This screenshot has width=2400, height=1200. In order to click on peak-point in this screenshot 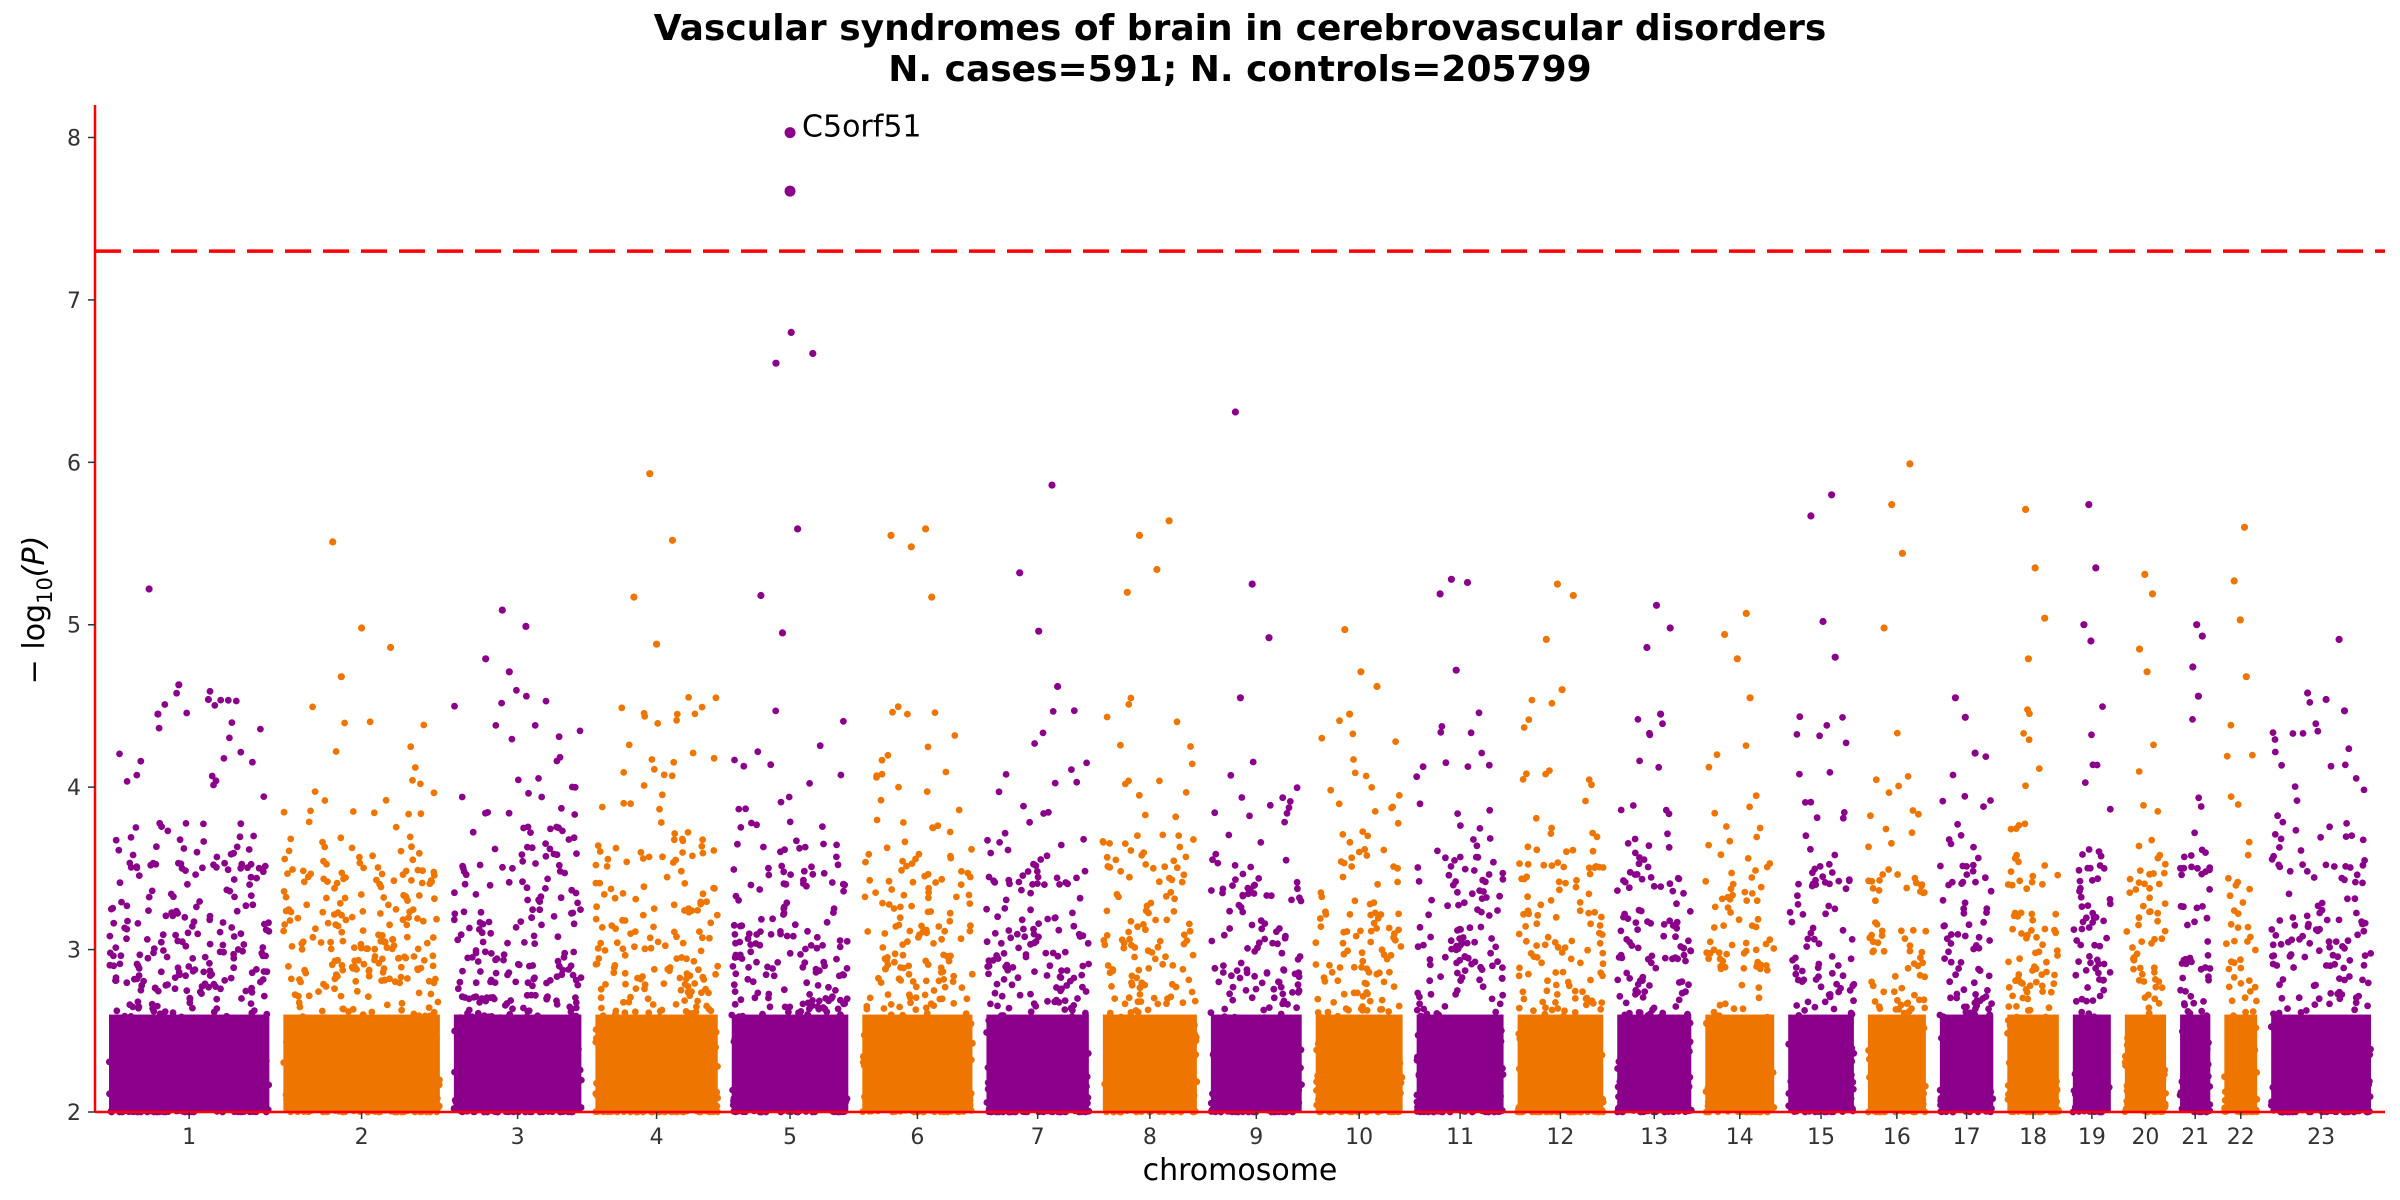, I will do `click(158, 714)`.